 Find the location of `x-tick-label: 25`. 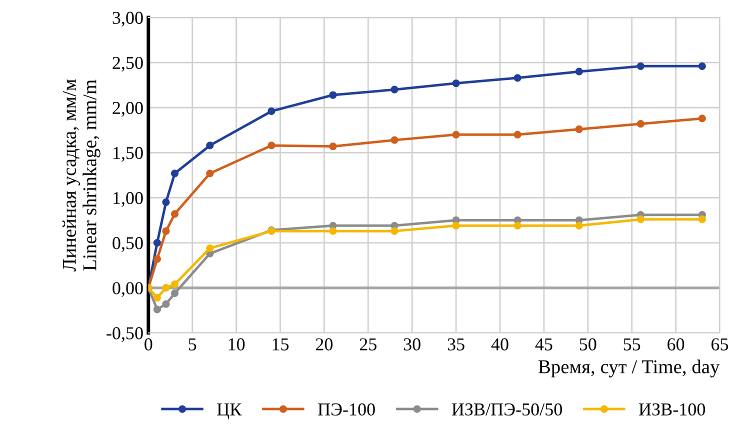

x-tick-label: 25 is located at coordinates (368, 344).